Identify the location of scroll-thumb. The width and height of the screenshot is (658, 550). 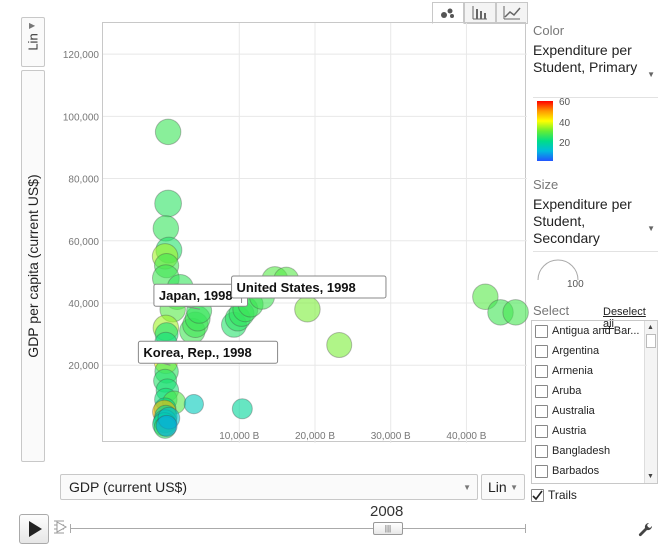
(651, 341).